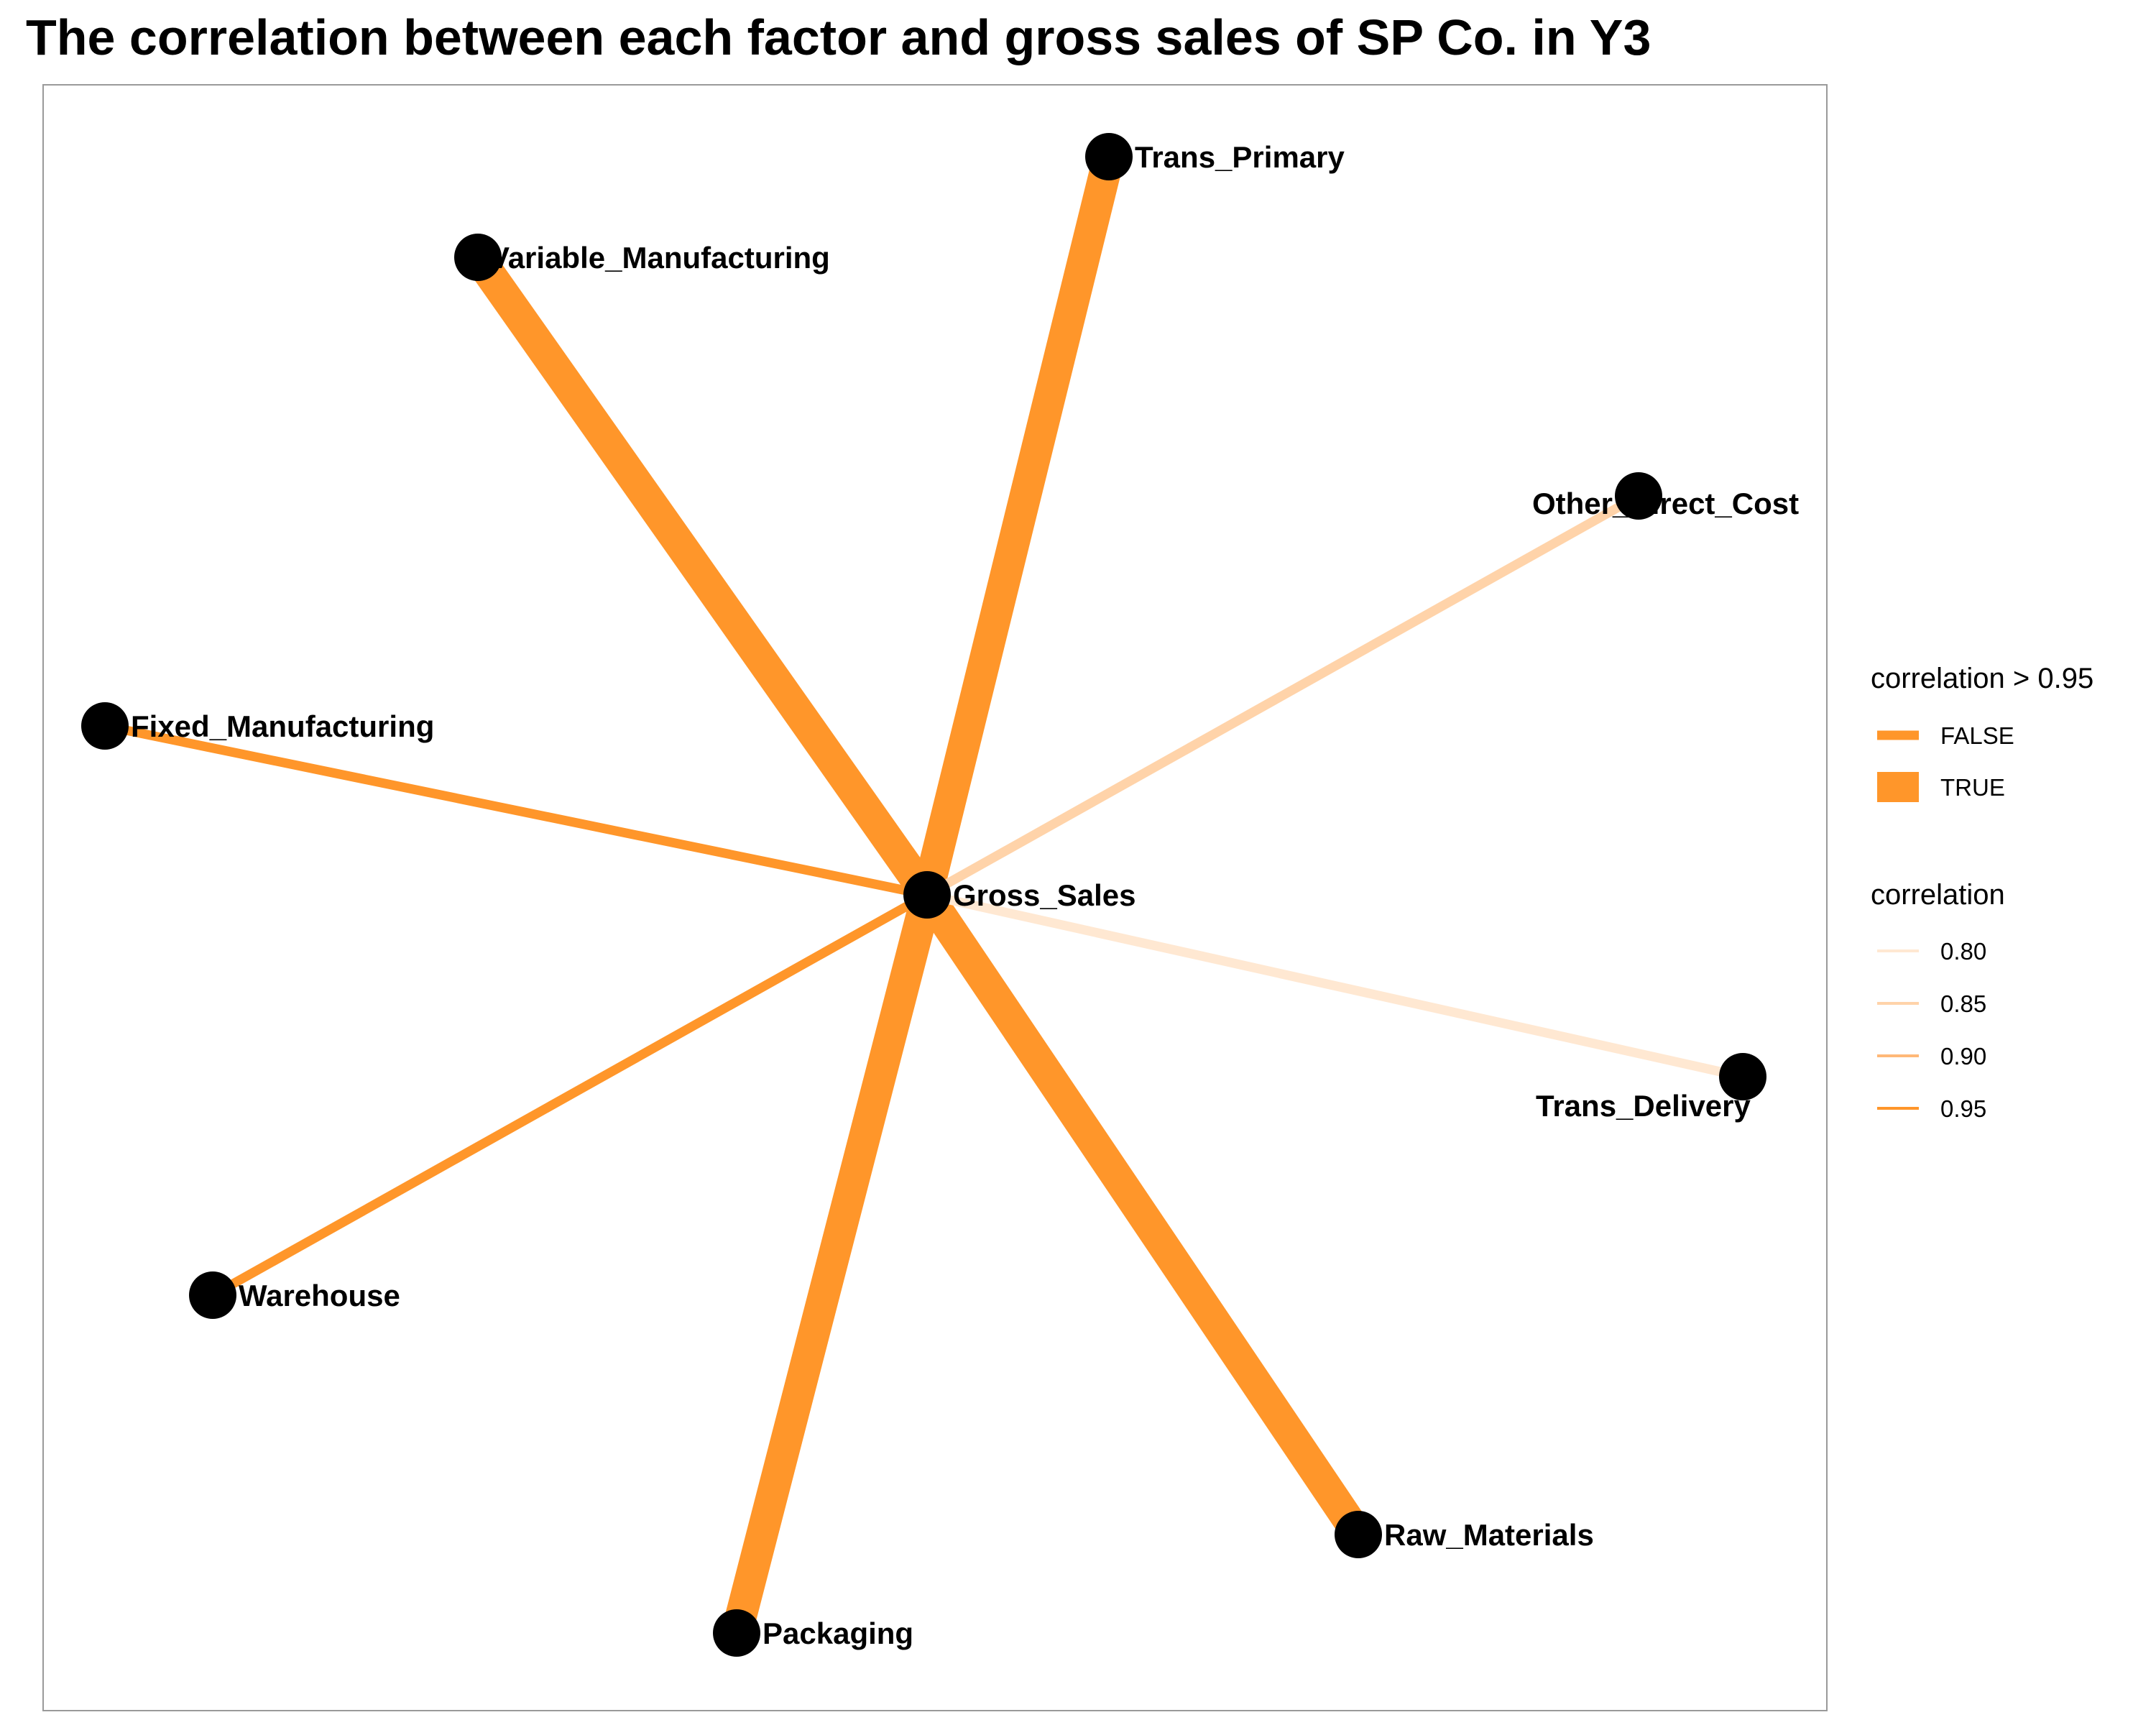 Image resolution: width=2156 pixels, height=1725 pixels. I want to click on node-packaging, so click(737, 1633).